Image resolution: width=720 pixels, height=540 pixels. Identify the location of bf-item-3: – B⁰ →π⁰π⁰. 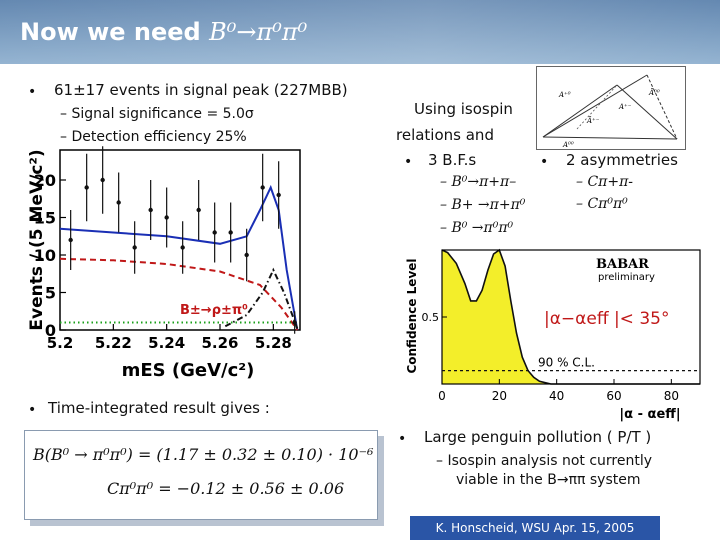
(477, 228).